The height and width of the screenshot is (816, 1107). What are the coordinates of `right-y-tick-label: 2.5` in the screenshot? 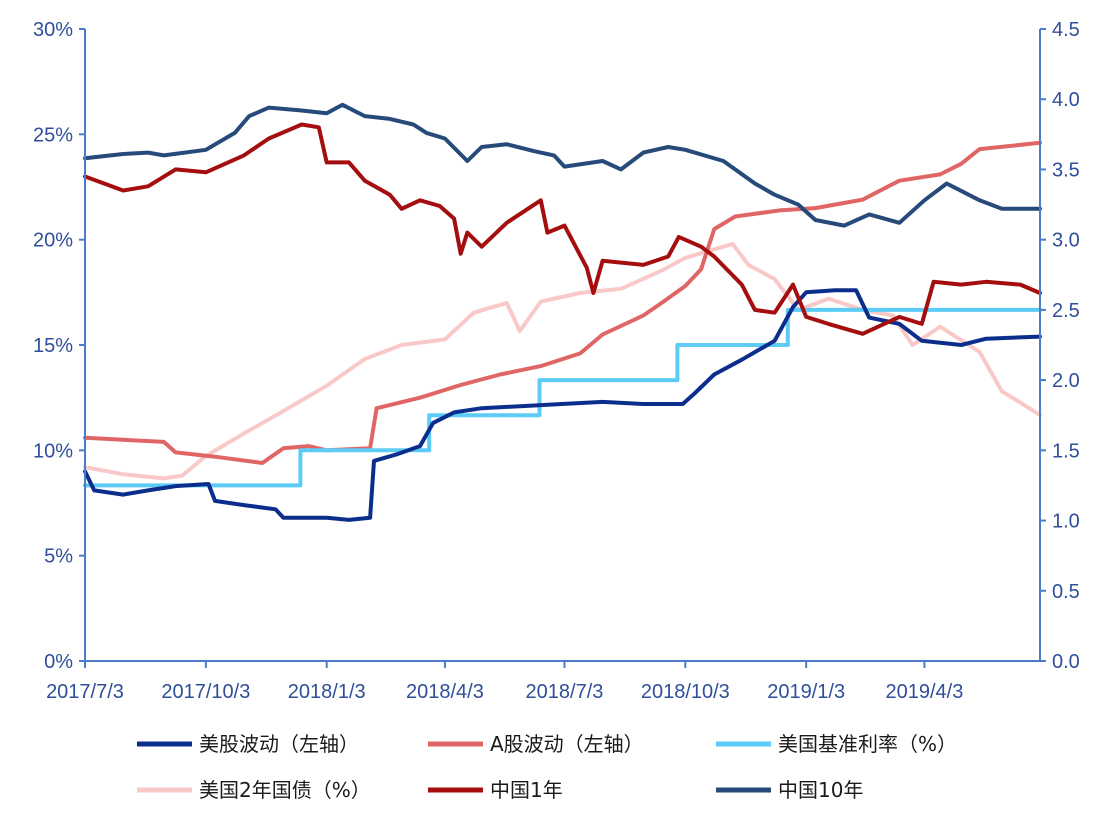 It's located at (1066, 311).